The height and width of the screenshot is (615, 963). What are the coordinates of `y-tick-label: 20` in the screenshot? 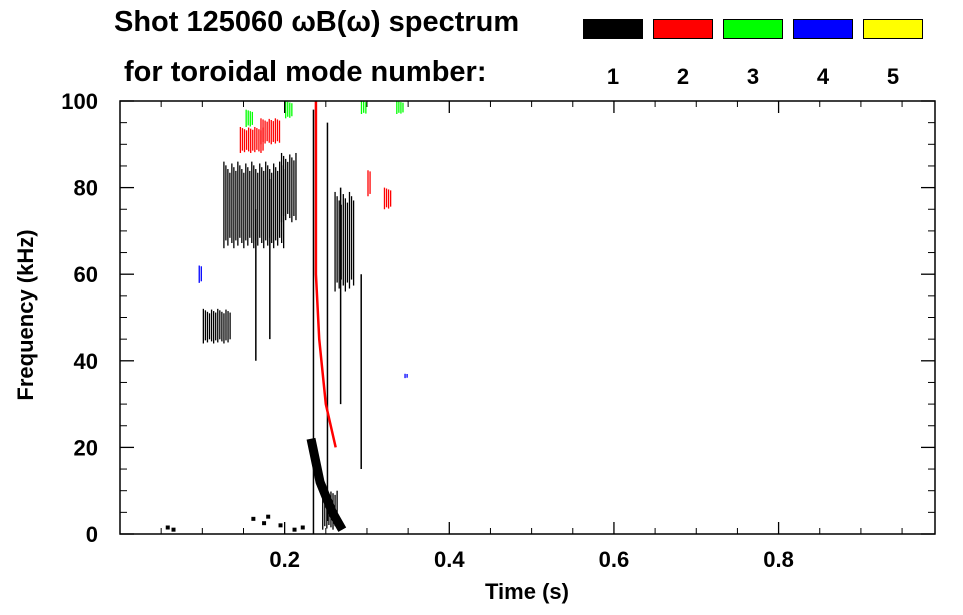 It's located at (86, 447).